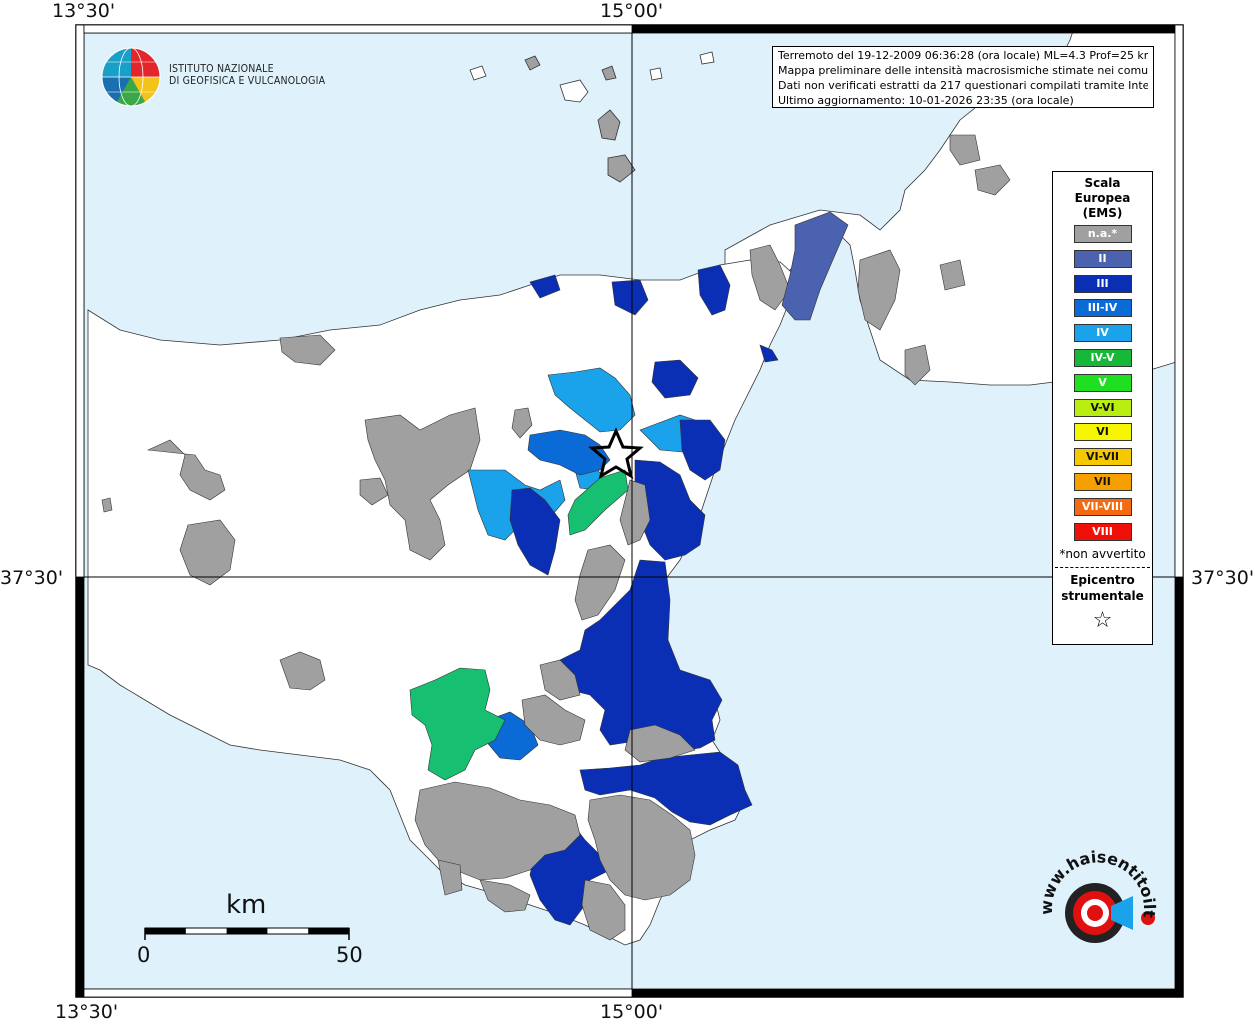 The height and width of the screenshot is (1024, 1255). What do you see at coordinates (1102, 568) in the screenshot?
I see `legend-separator` at bounding box center [1102, 568].